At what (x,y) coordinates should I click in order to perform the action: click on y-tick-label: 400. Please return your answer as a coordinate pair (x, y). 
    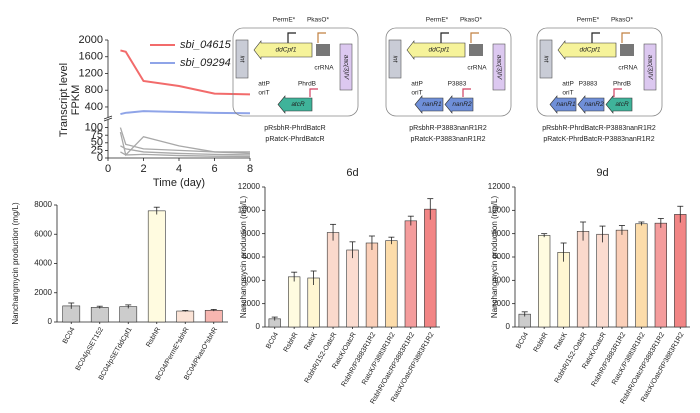
    Looking at the image, I should click on (94, 107).